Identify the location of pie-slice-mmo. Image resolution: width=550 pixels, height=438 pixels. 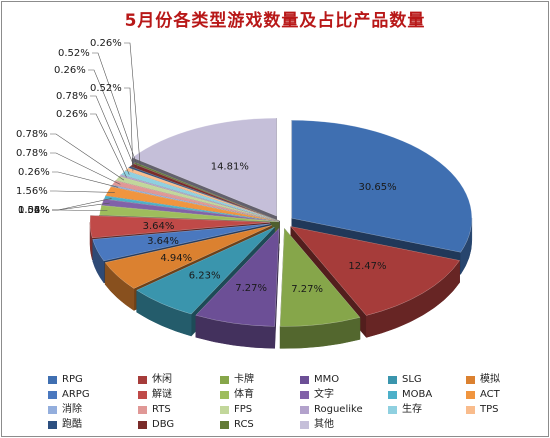
(237, 288).